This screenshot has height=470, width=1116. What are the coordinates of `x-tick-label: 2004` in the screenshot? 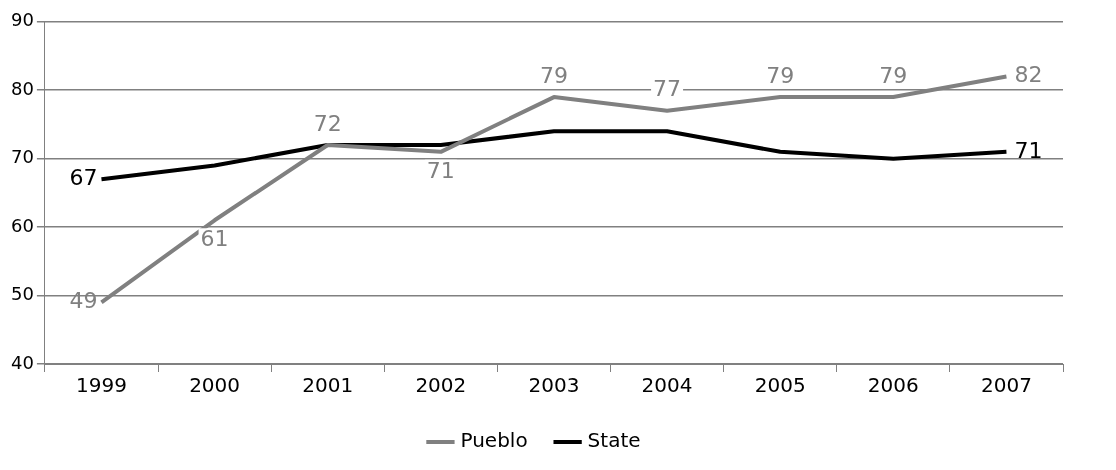 It's located at (667, 385).